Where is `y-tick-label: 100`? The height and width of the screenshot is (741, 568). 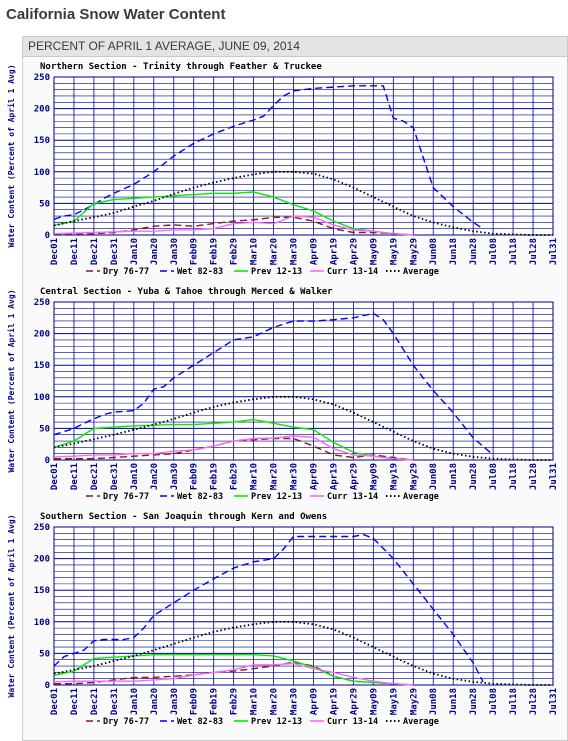 y-tick-label: 100 is located at coordinates (42, 623).